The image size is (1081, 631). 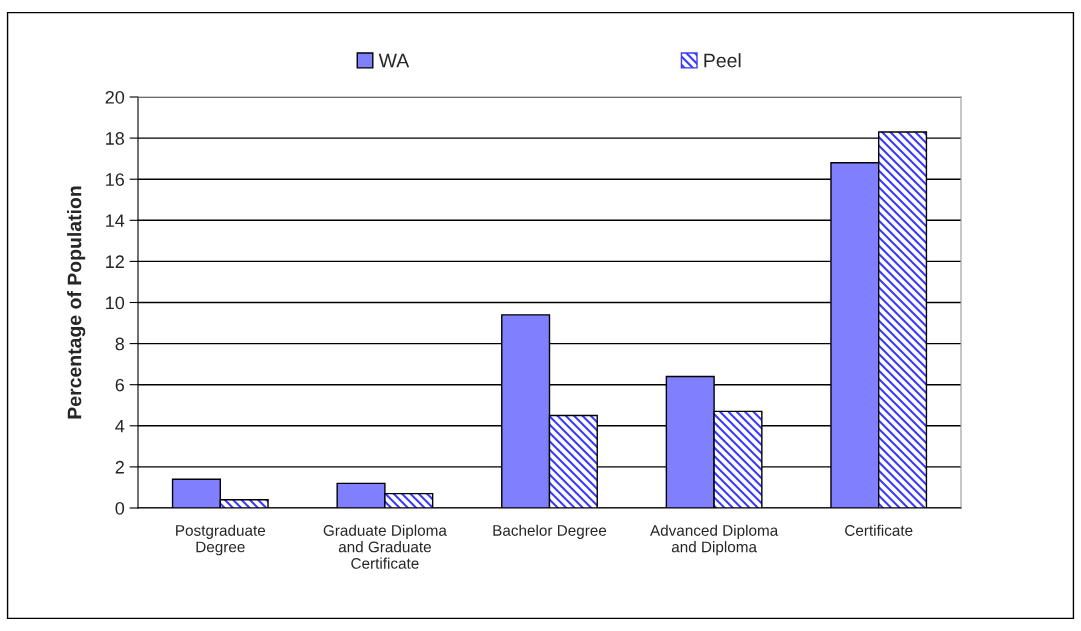 What do you see at coordinates (120, 508) in the screenshot?
I see `y-tick-label: 0` at bounding box center [120, 508].